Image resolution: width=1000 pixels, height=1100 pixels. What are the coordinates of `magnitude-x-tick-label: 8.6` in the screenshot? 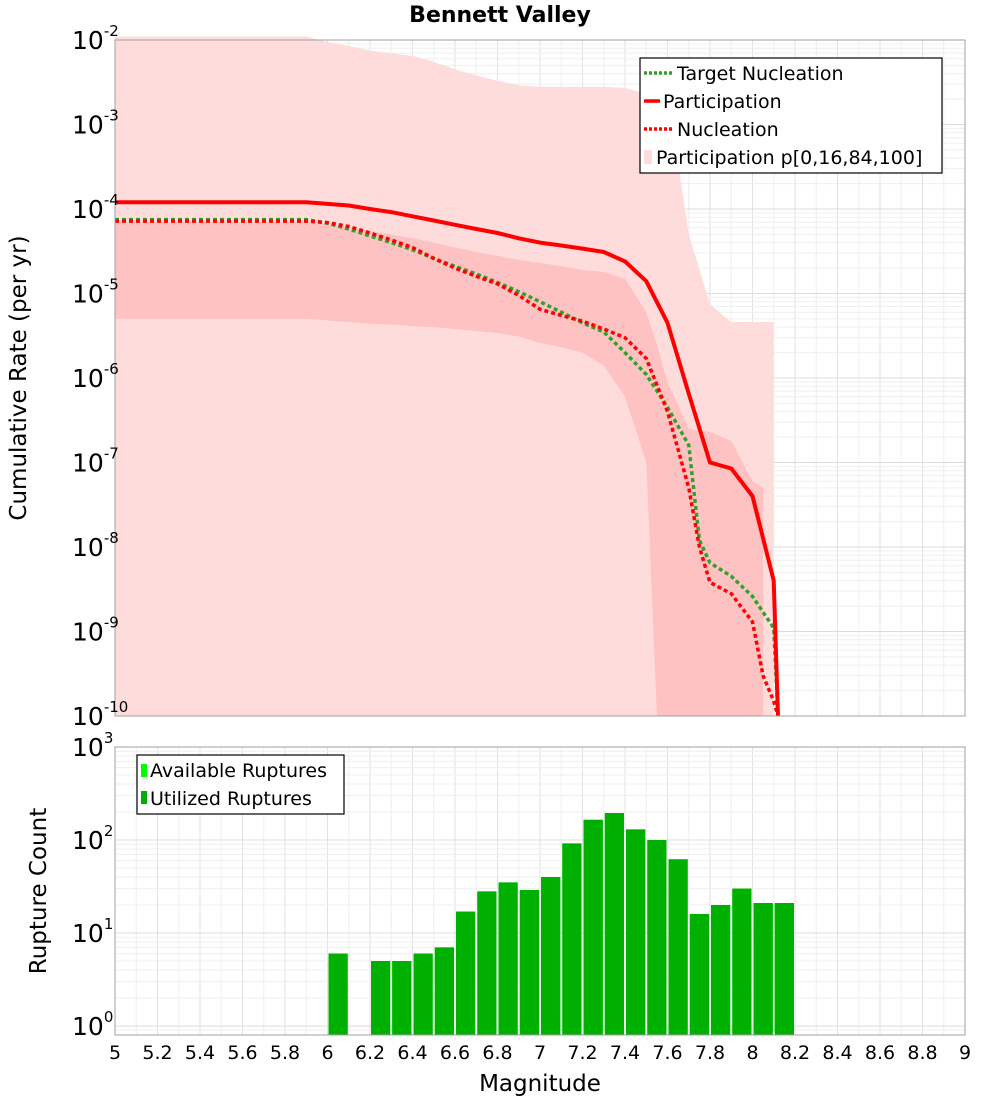 It's located at (880, 1053).